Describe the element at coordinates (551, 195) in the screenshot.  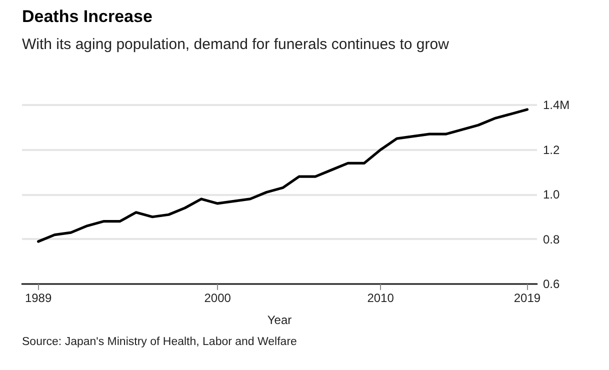
I see `y-tick-label: 1.0` at that location.